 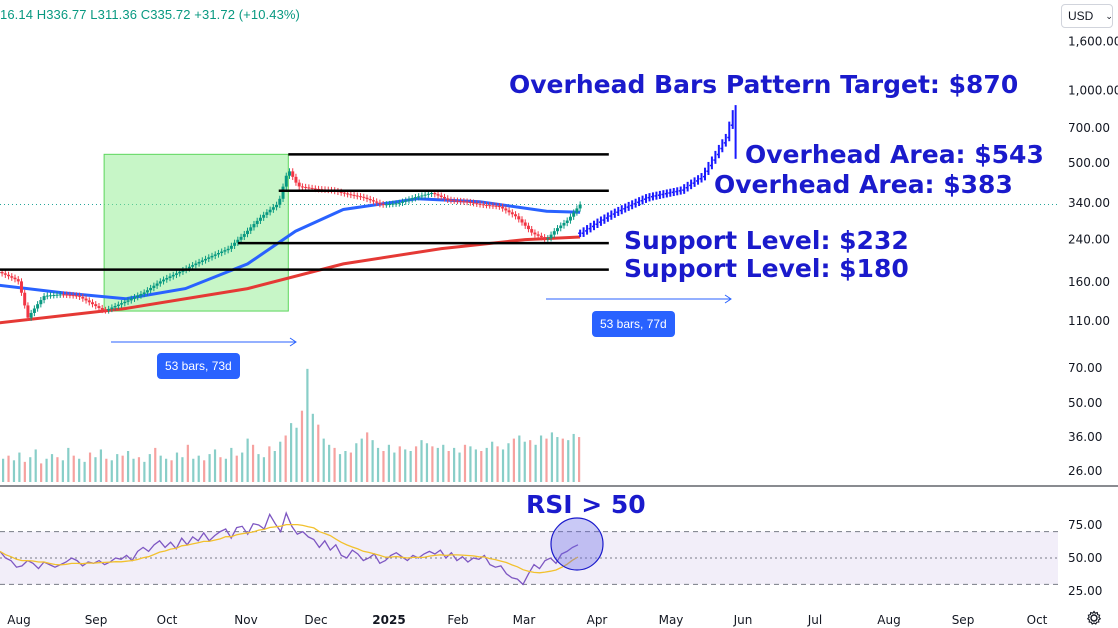 What do you see at coordinates (1087, 16) in the screenshot?
I see `currency-selector: USD ⌄` at bounding box center [1087, 16].